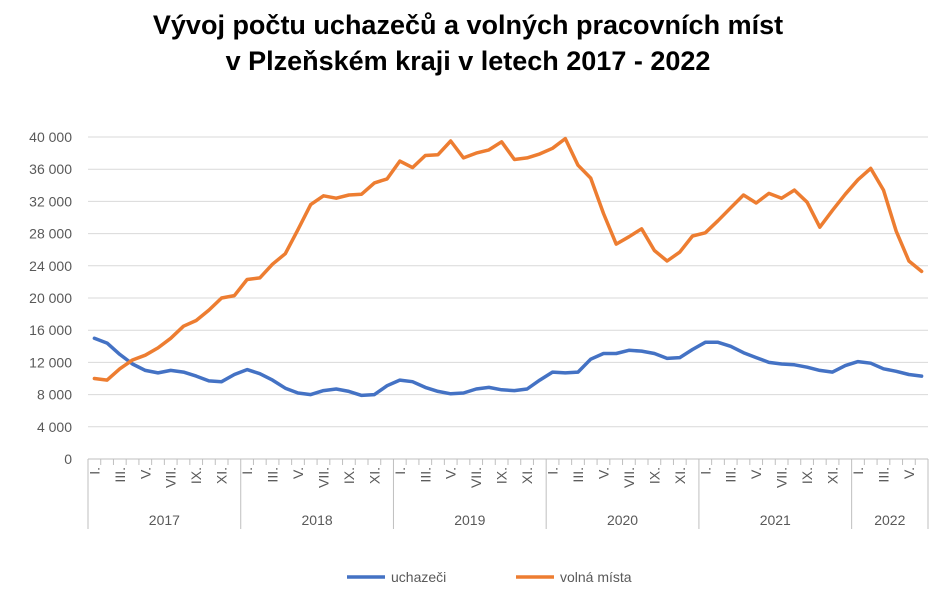 This screenshot has height=605, width=936. I want to click on year-label: 2019, so click(469, 520).